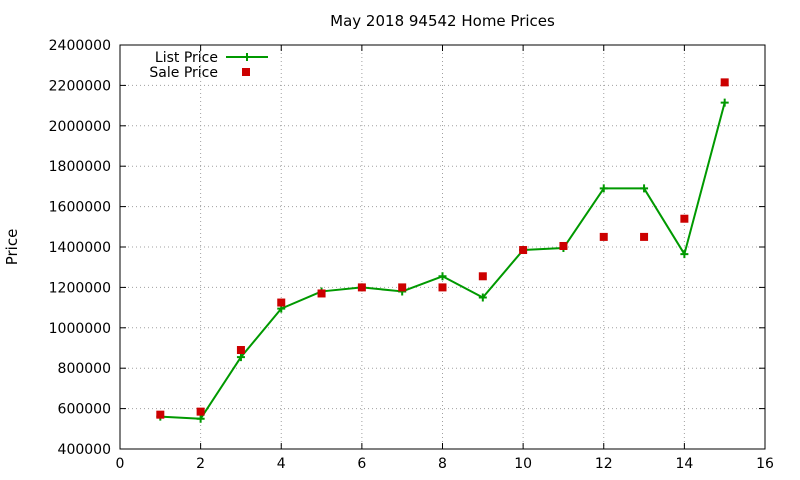 This screenshot has height=480, width=800. Describe the element at coordinates (84, 410) in the screenshot. I see `y-tick-label: 600000` at that location.